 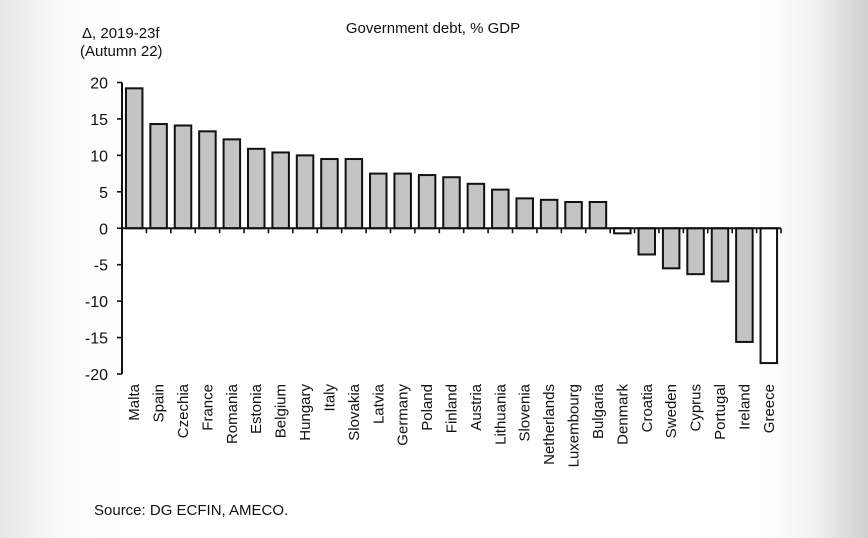 What do you see at coordinates (329, 398) in the screenshot?
I see `x-tick-label: Italy` at bounding box center [329, 398].